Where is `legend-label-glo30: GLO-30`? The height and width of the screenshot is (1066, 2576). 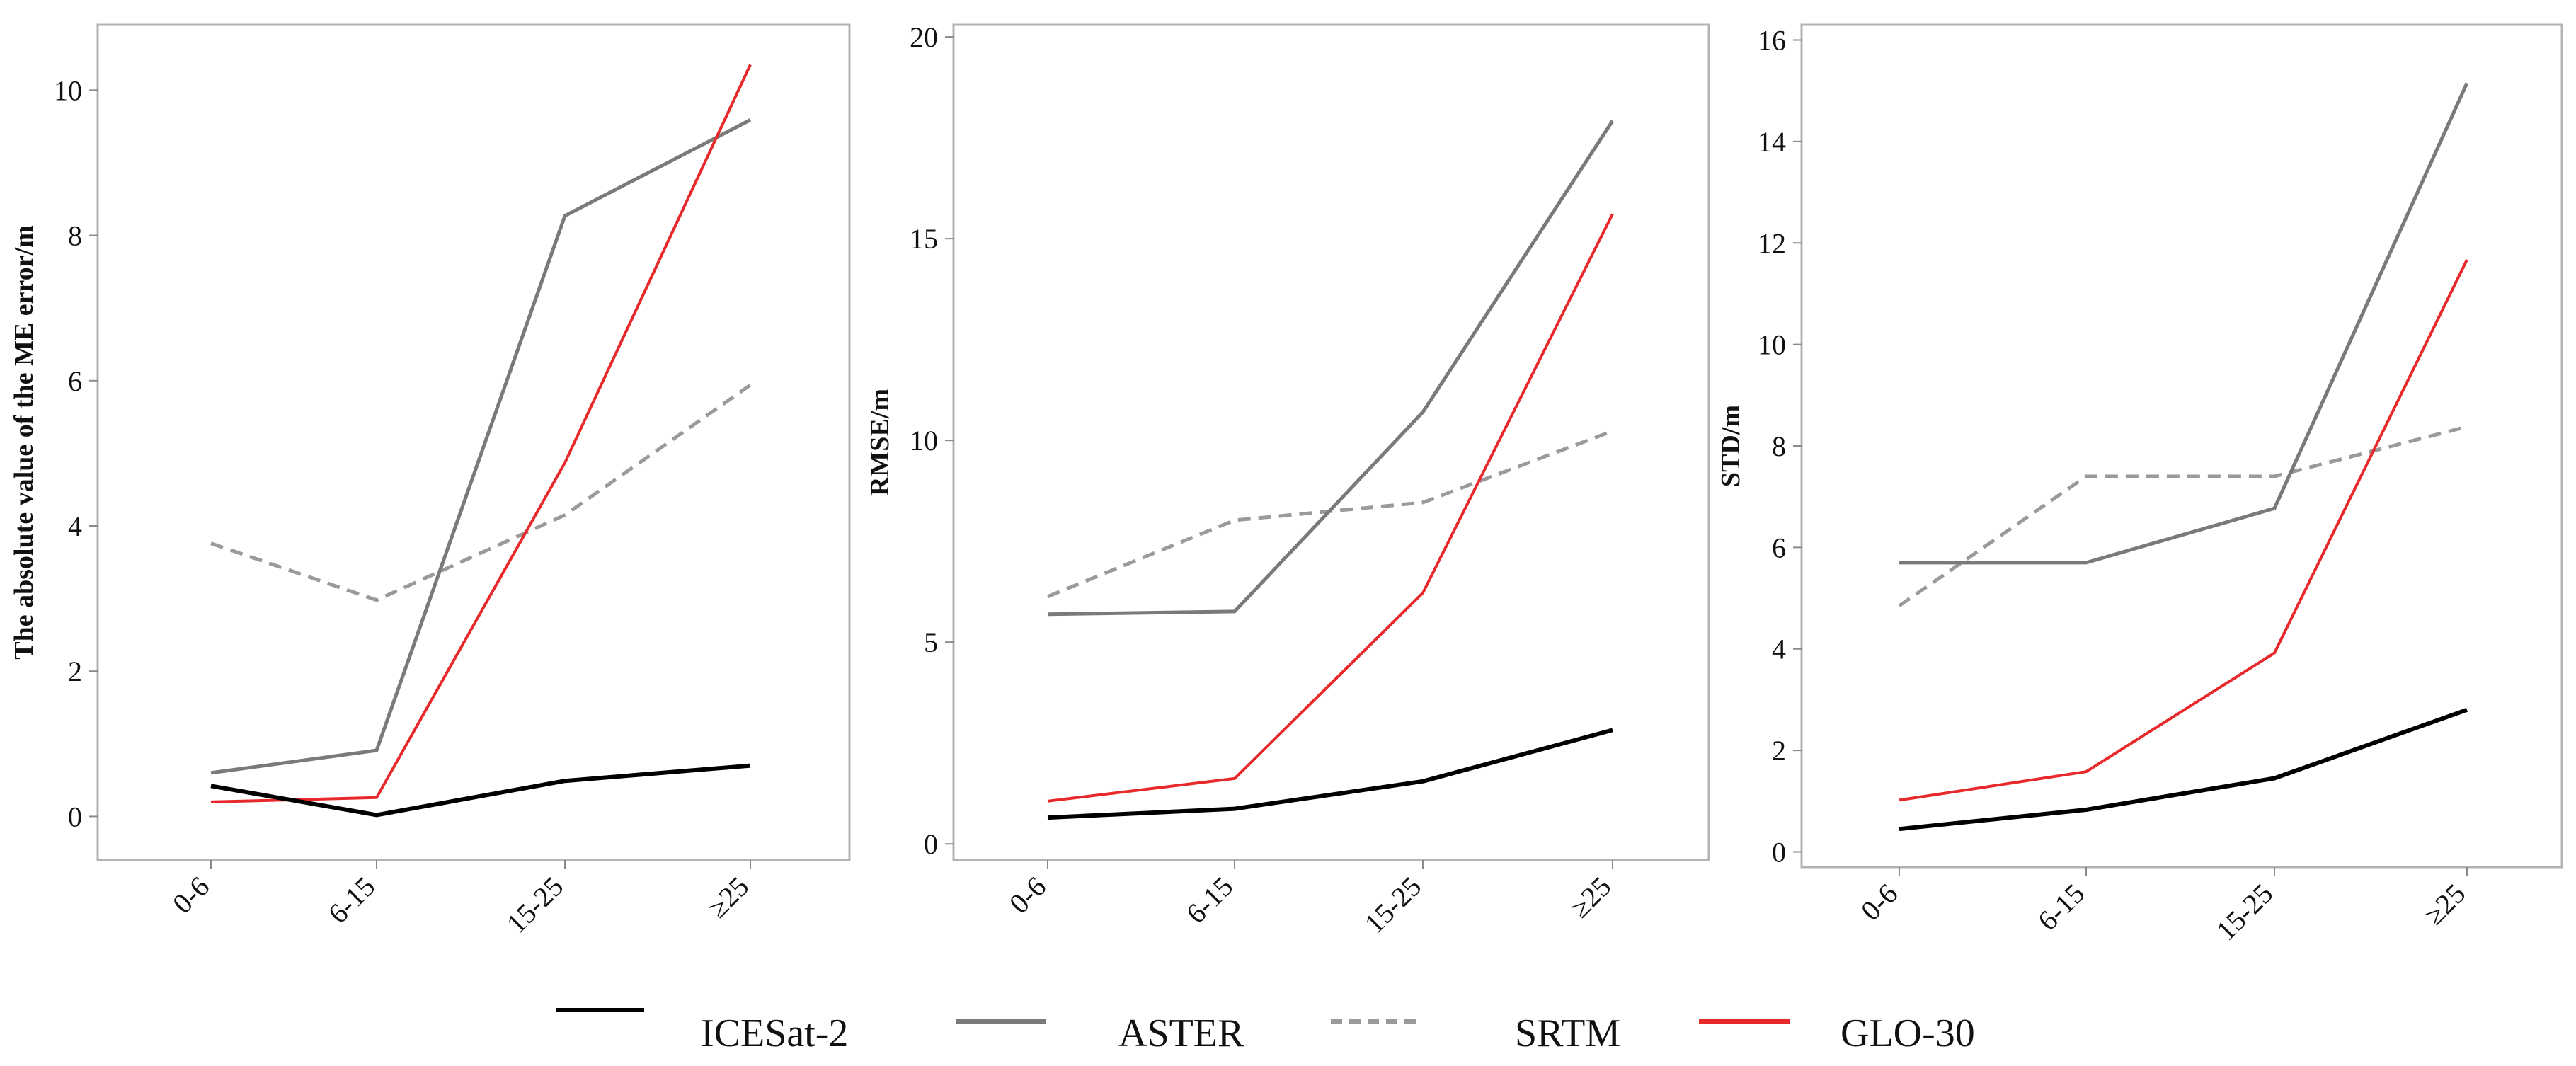 legend-label-glo30: GLO-30 is located at coordinates (1908, 1033).